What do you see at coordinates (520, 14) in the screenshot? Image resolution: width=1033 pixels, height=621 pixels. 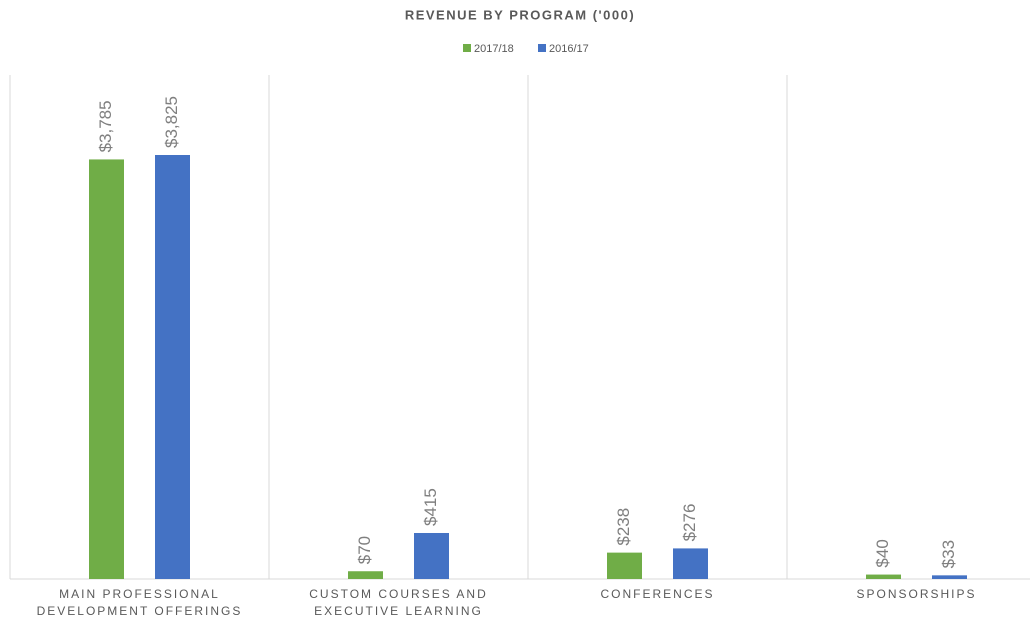 I see `chart-title: REVENUE BY PROGRAM ('000)` at bounding box center [520, 14].